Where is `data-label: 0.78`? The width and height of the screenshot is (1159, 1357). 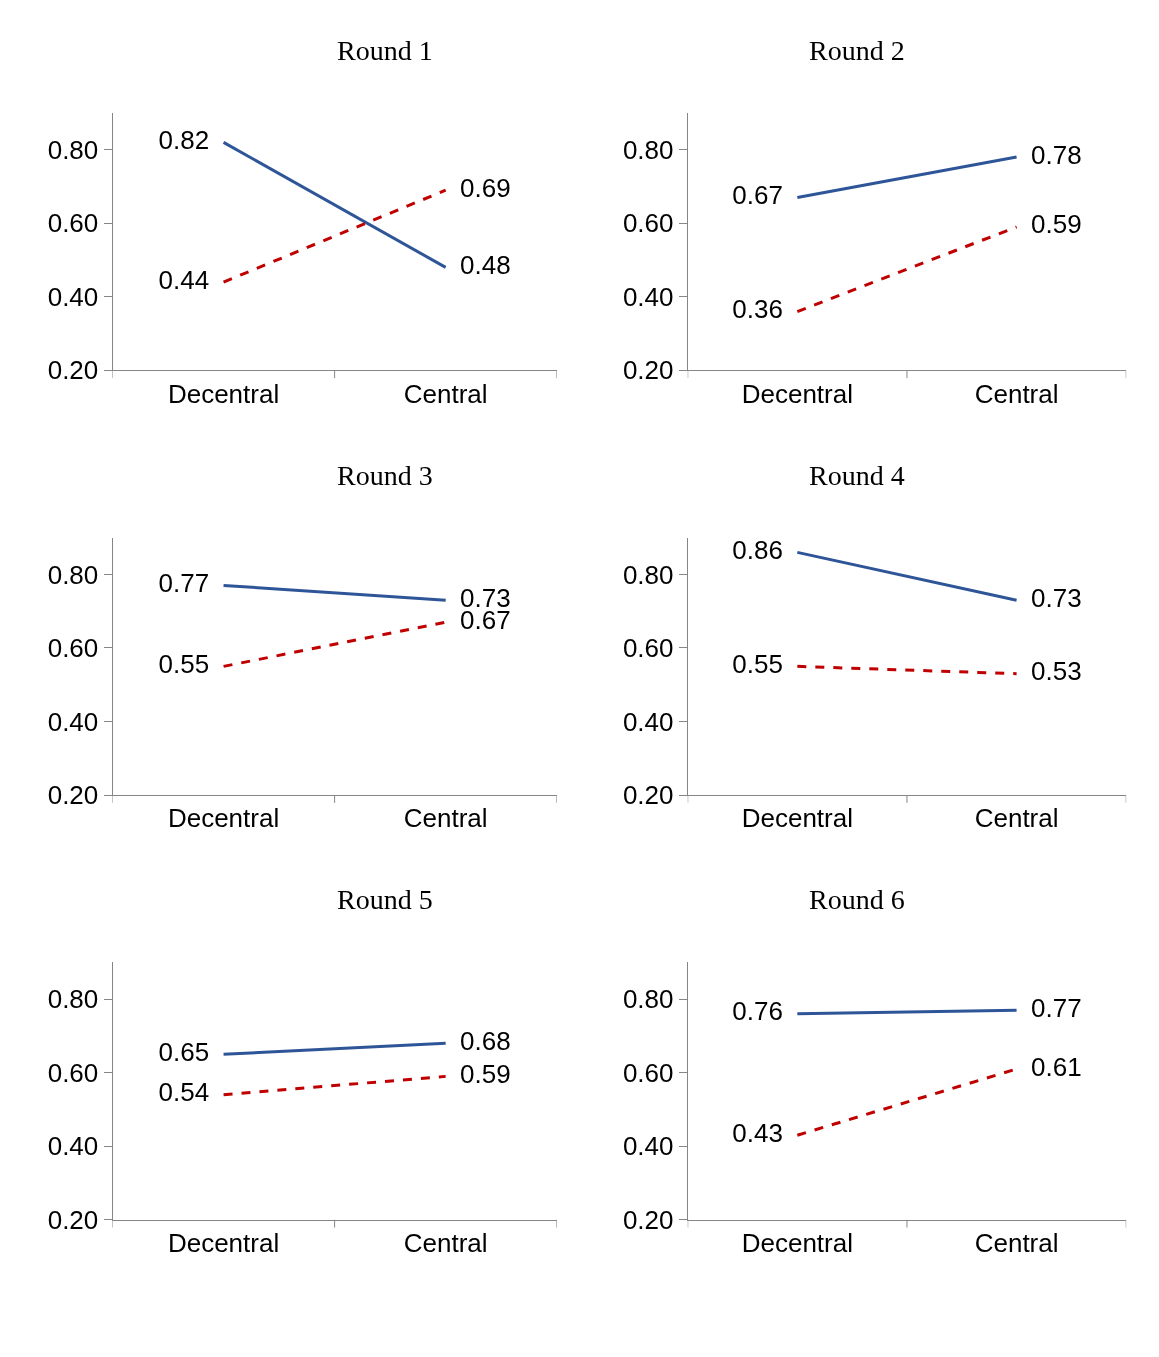 data-label: 0.78 is located at coordinates (1056, 154).